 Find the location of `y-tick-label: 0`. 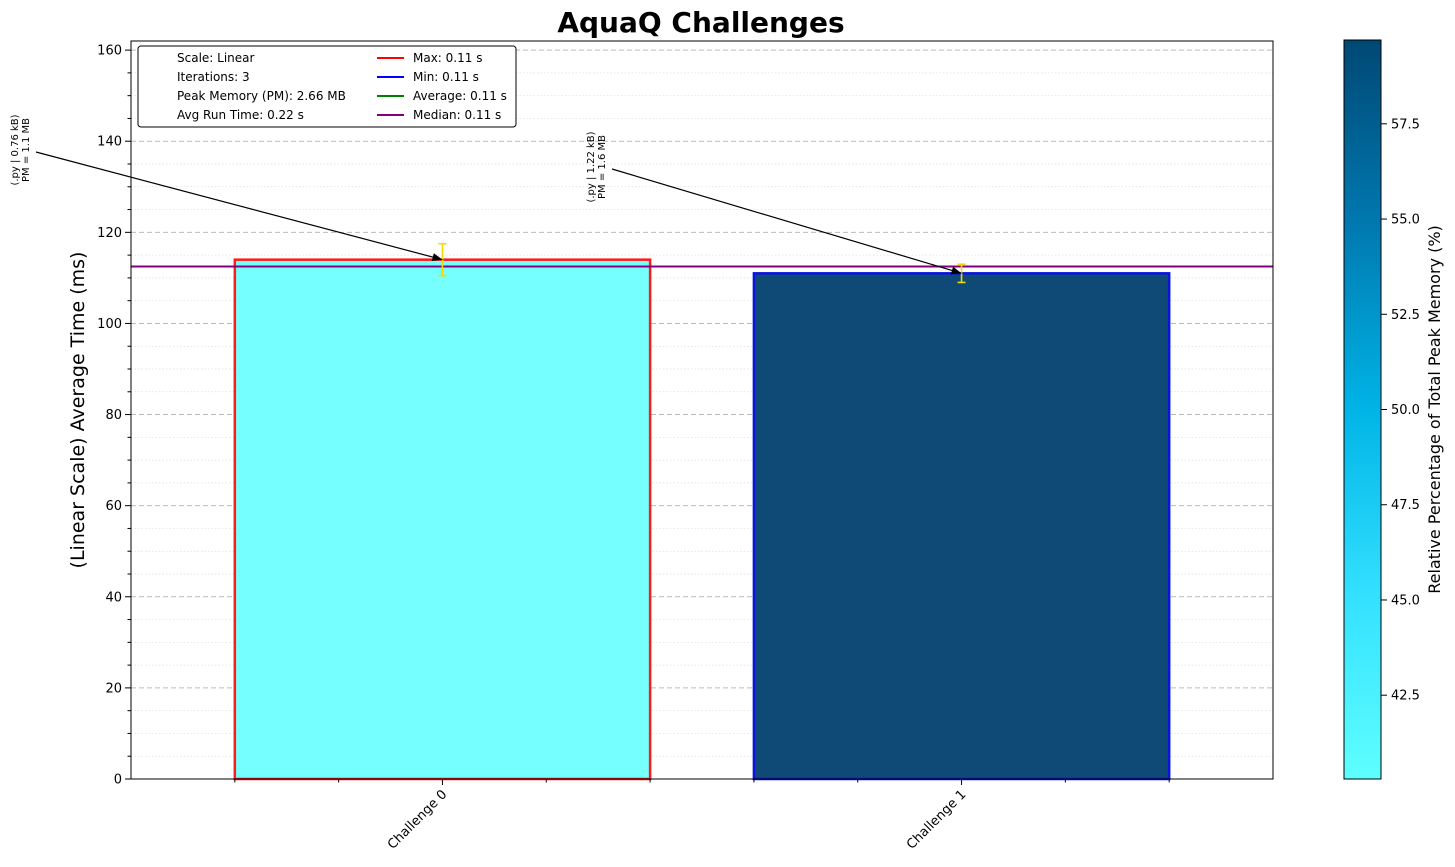

y-tick-label: 0 is located at coordinates (118, 780).